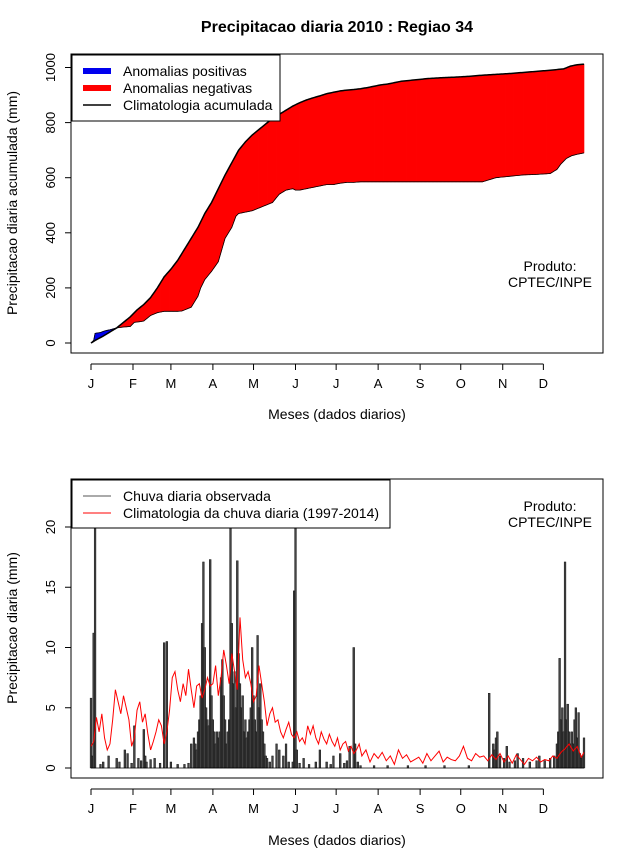 The width and height of the screenshot is (640, 850). Describe the element at coordinates (50, 233) in the screenshot. I see `y-tick-label: 400` at that location.